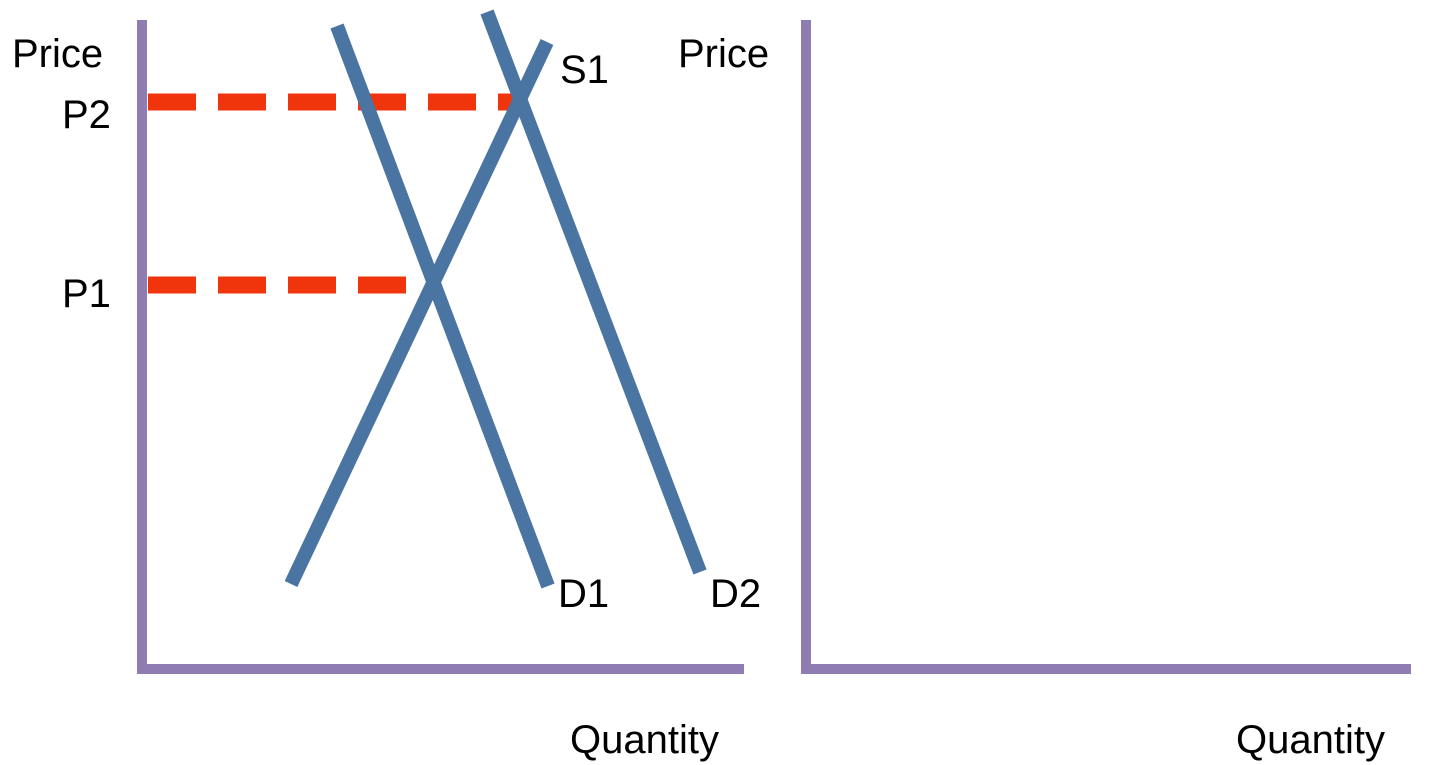 This screenshot has height=765, width=1435. I want to click on price-label-p1: P1, so click(86, 294).